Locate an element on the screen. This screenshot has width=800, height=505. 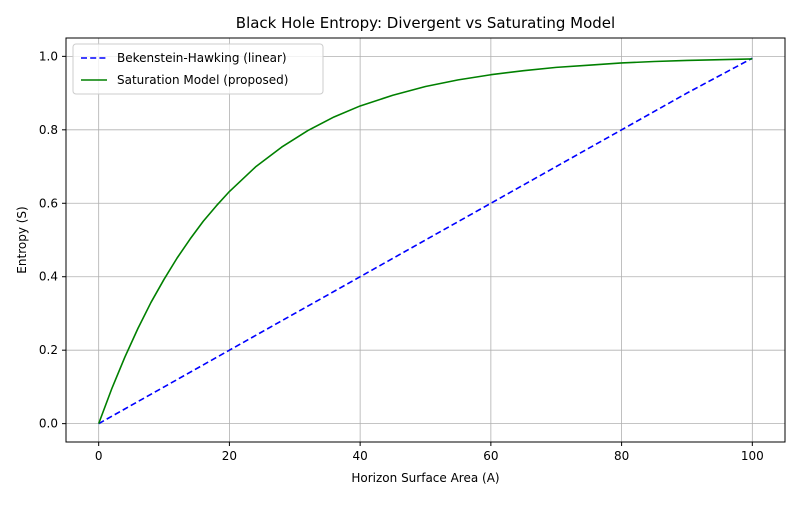
y-tick-label: 0.4 is located at coordinates (48, 277).